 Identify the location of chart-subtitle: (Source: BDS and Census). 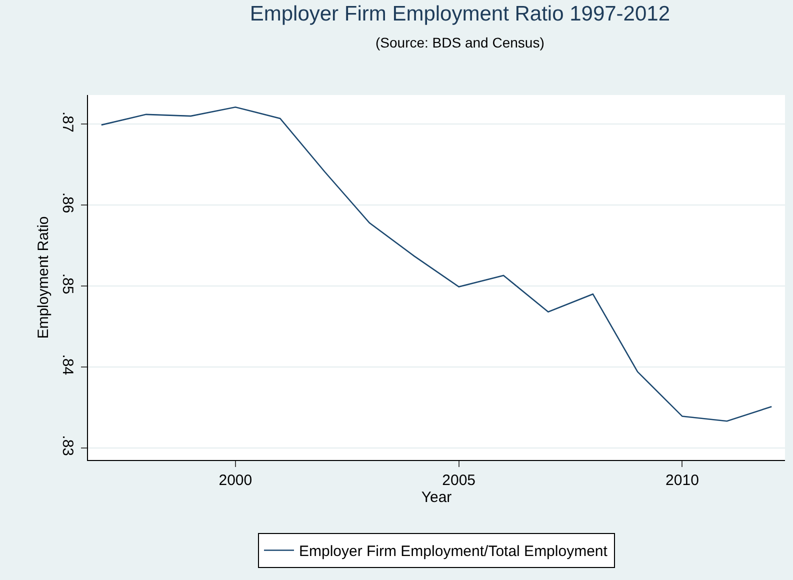
(460, 42).